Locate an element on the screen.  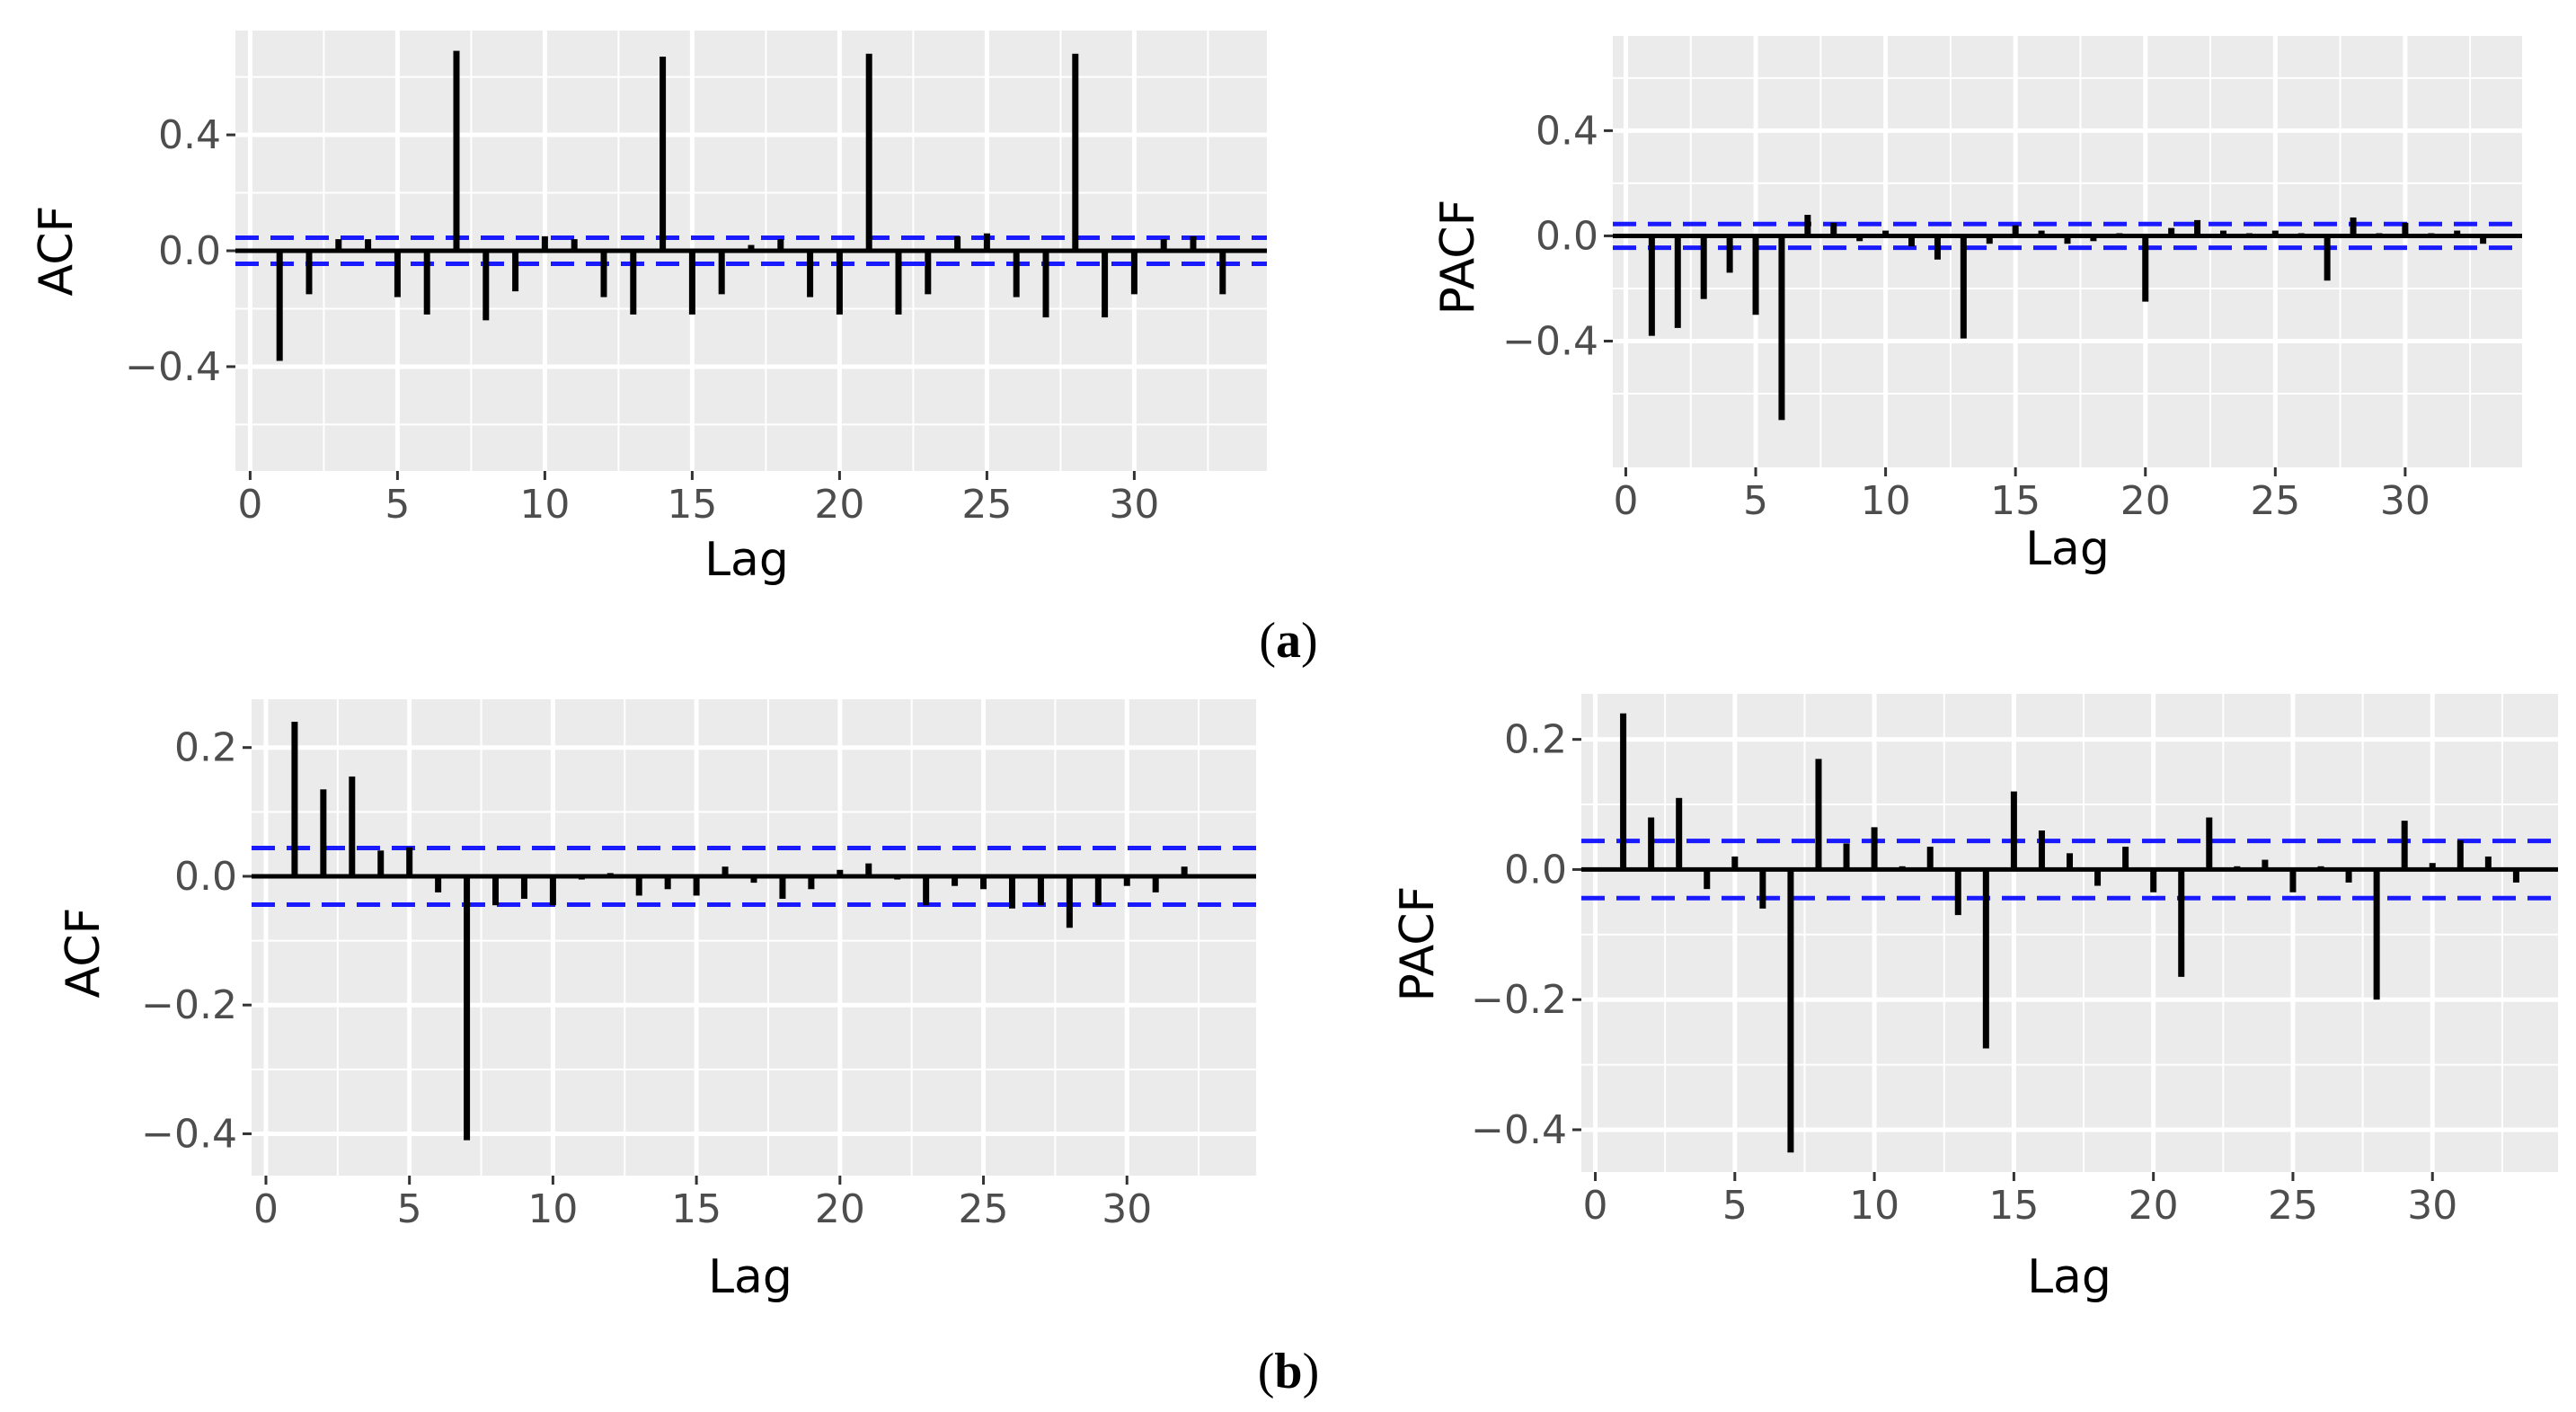
caption-letter: a is located at coordinates (1288, 641).